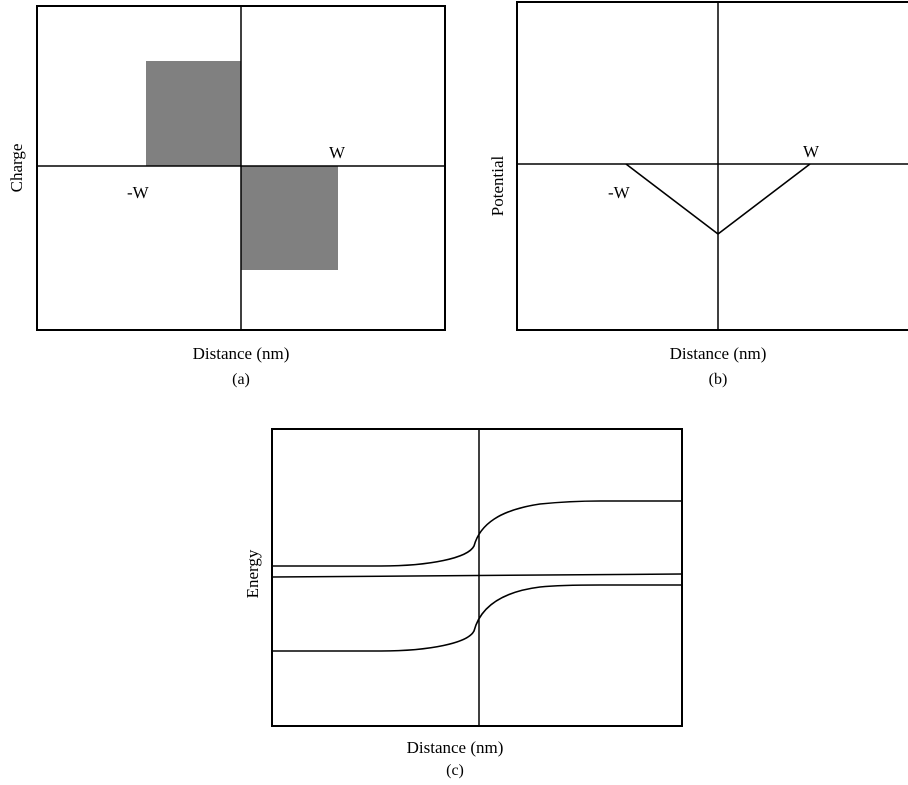 Image resolution: width=908 pixels, height=785 pixels. What do you see at coordinates (16, 168) in the screenshot?
I see `panel-a-y-label: Charge` at bounding box center [16, 168].